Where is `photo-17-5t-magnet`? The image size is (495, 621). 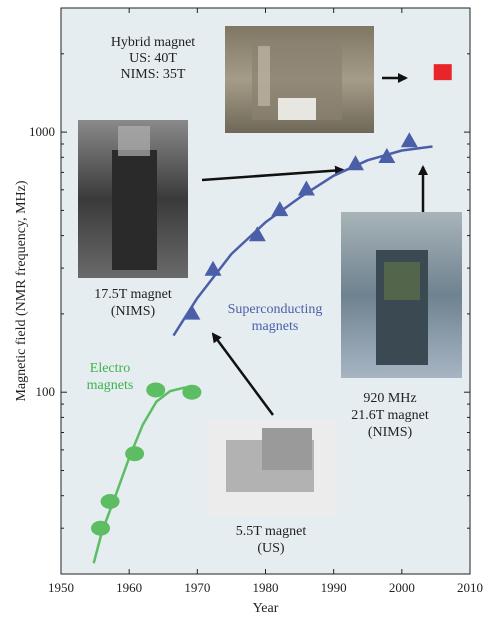
photo-17-5t-magnet is located at coordinates (133, 199).